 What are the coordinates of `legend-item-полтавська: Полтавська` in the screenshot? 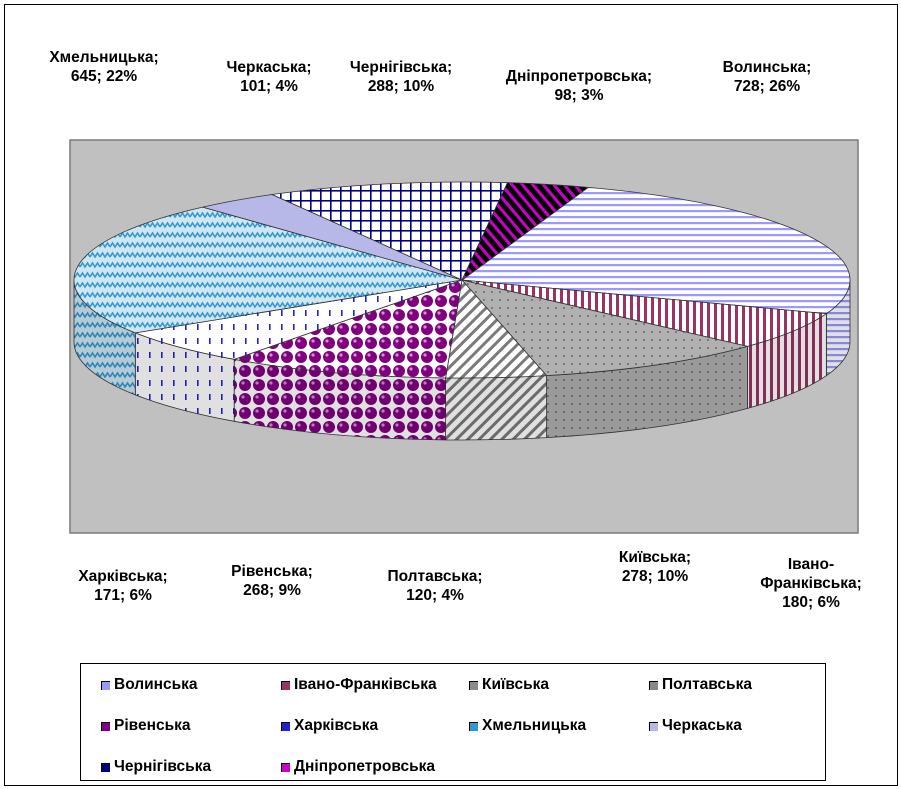 It's located at (700, 685).